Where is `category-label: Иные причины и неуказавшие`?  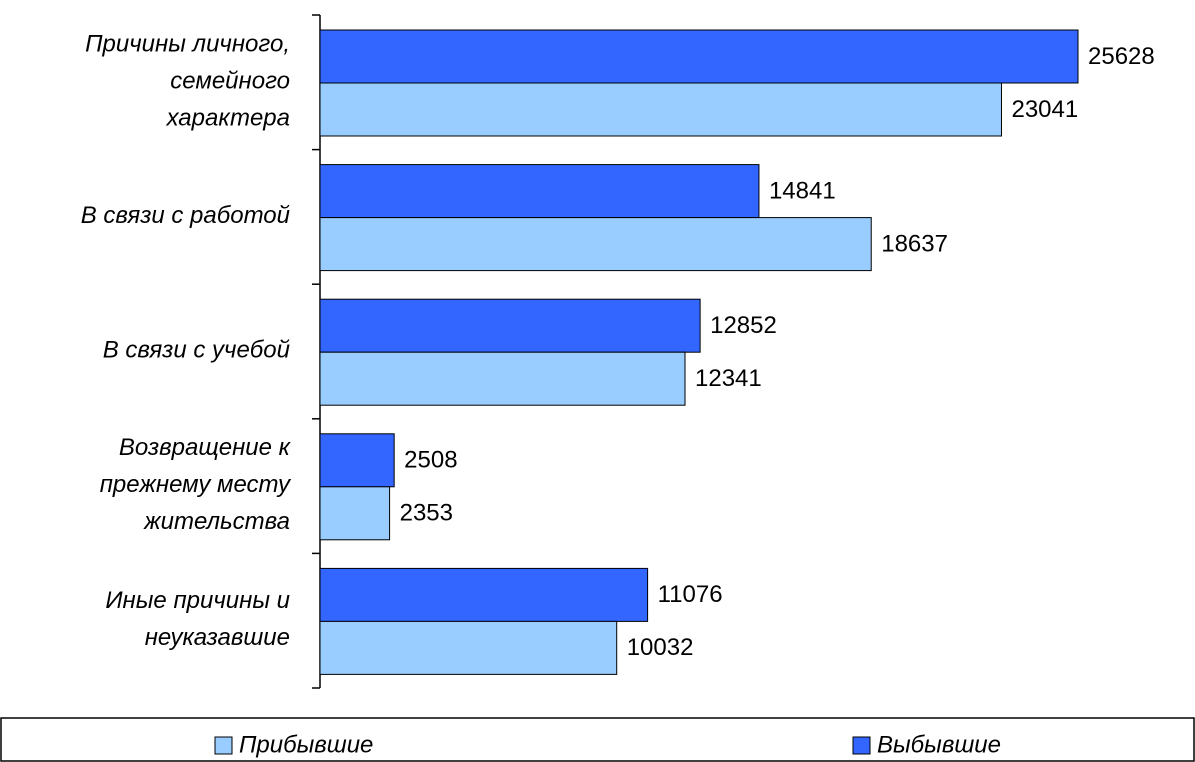
category-label: Иные причины и неуказавшие is located at coordinates (197, 620).